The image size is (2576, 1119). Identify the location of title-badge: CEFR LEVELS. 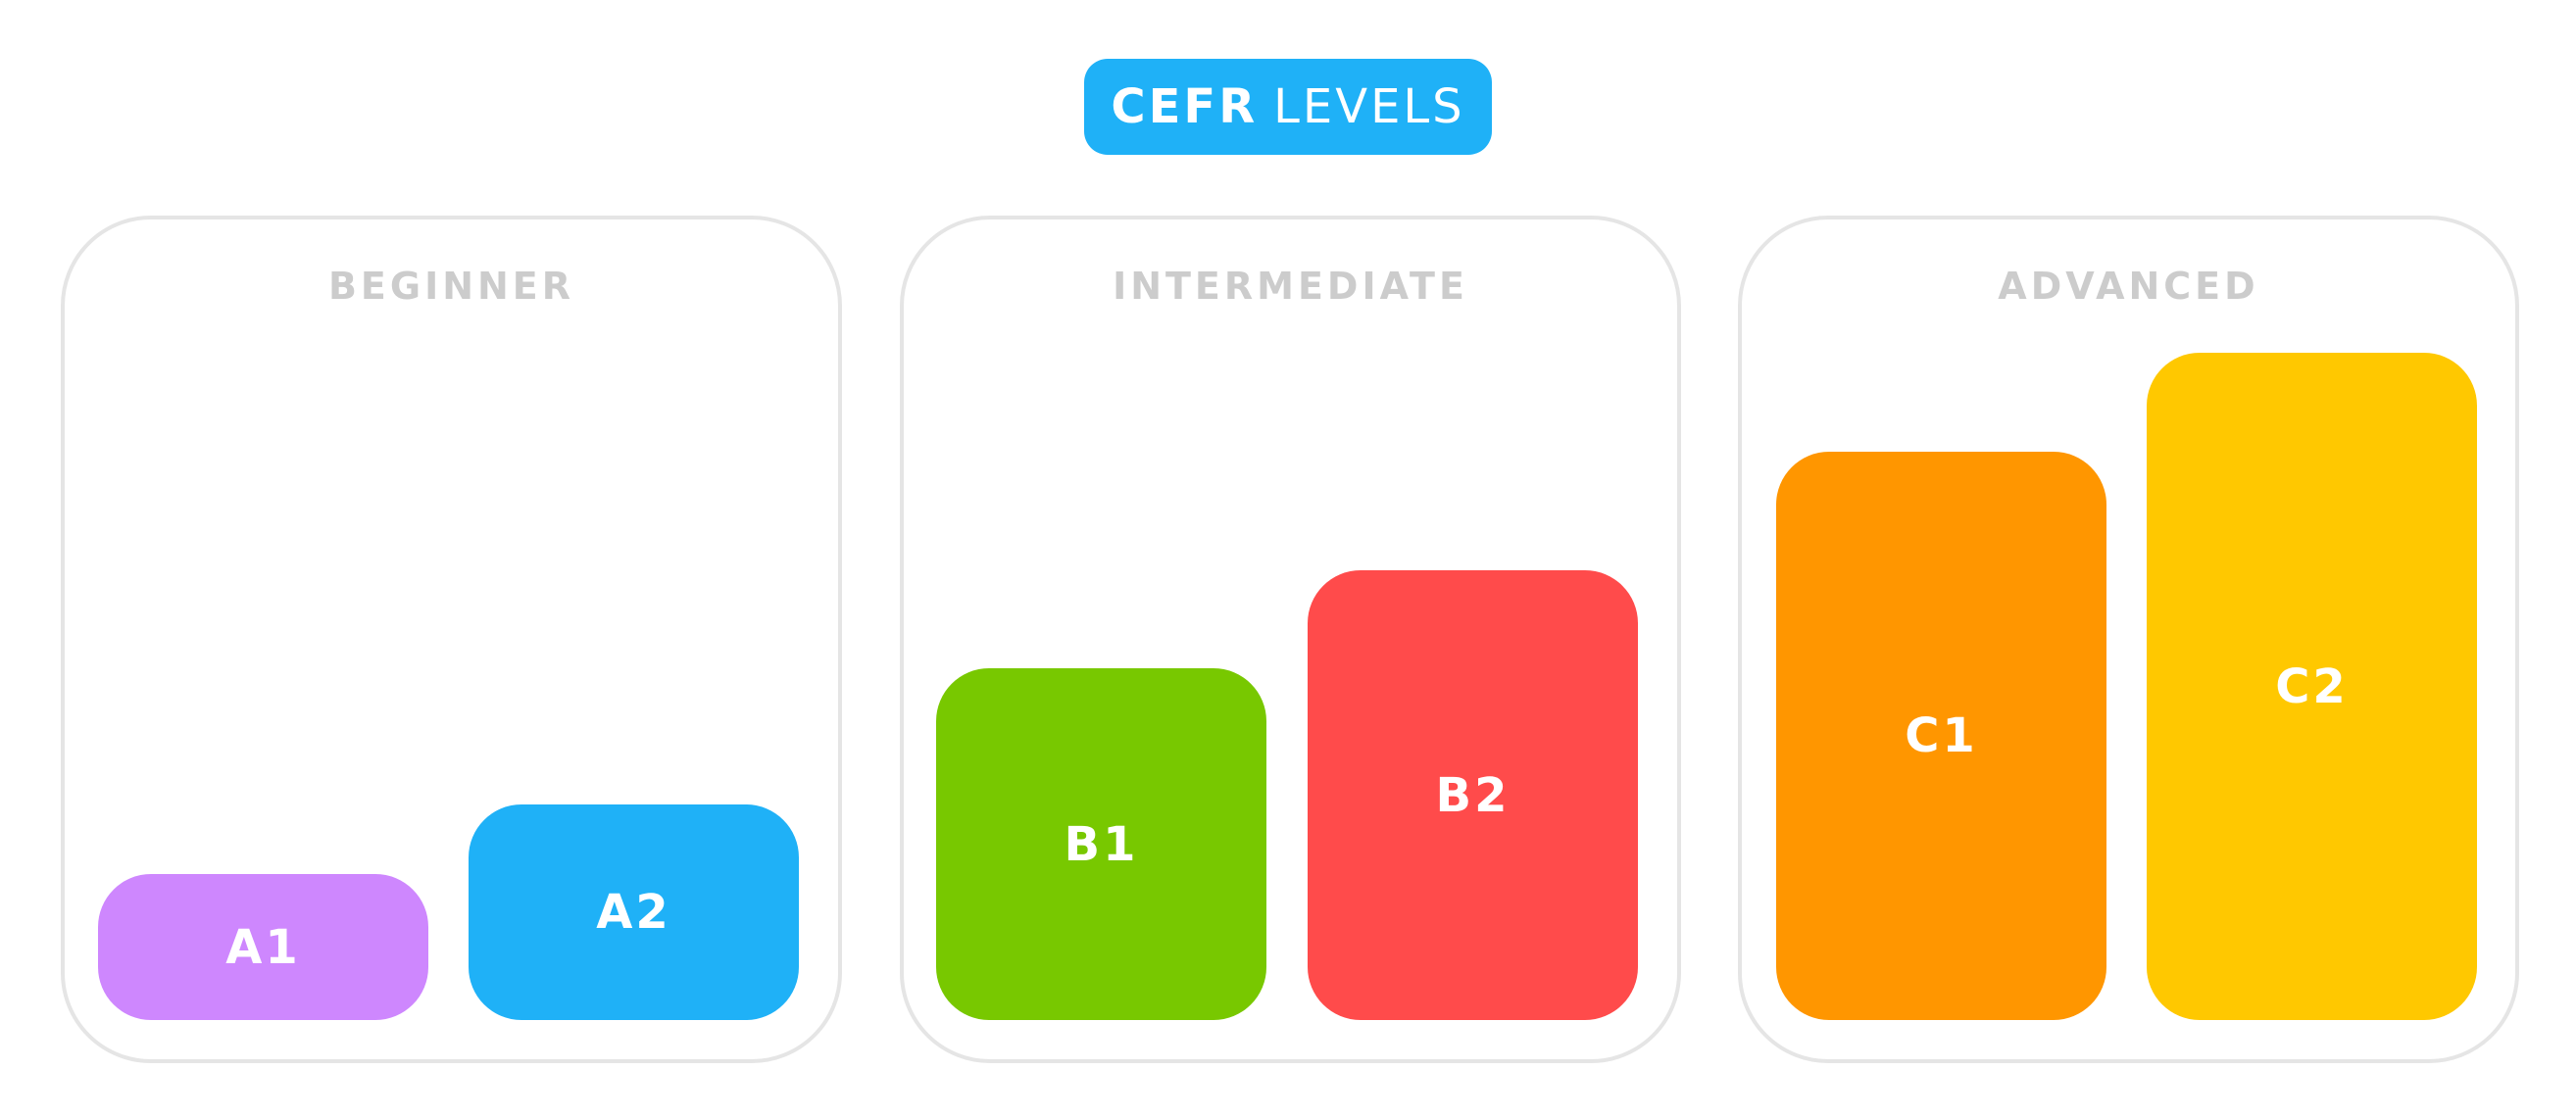
(1288, 107).